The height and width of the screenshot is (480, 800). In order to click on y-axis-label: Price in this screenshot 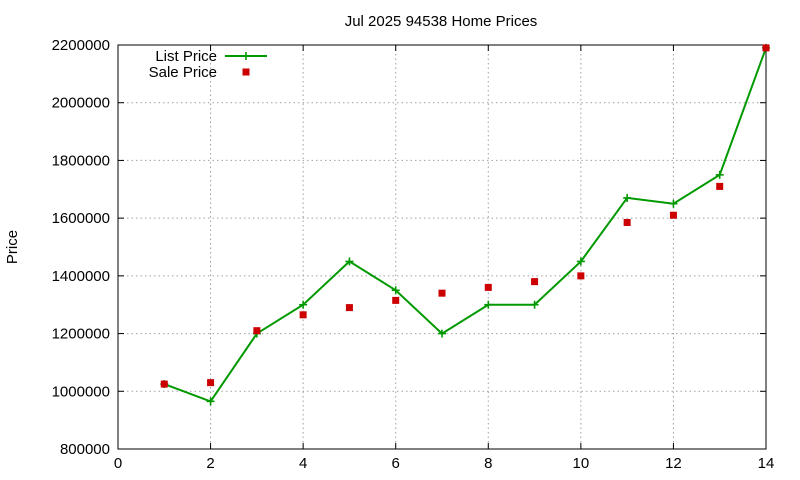, I will do `click(12, 247)`.